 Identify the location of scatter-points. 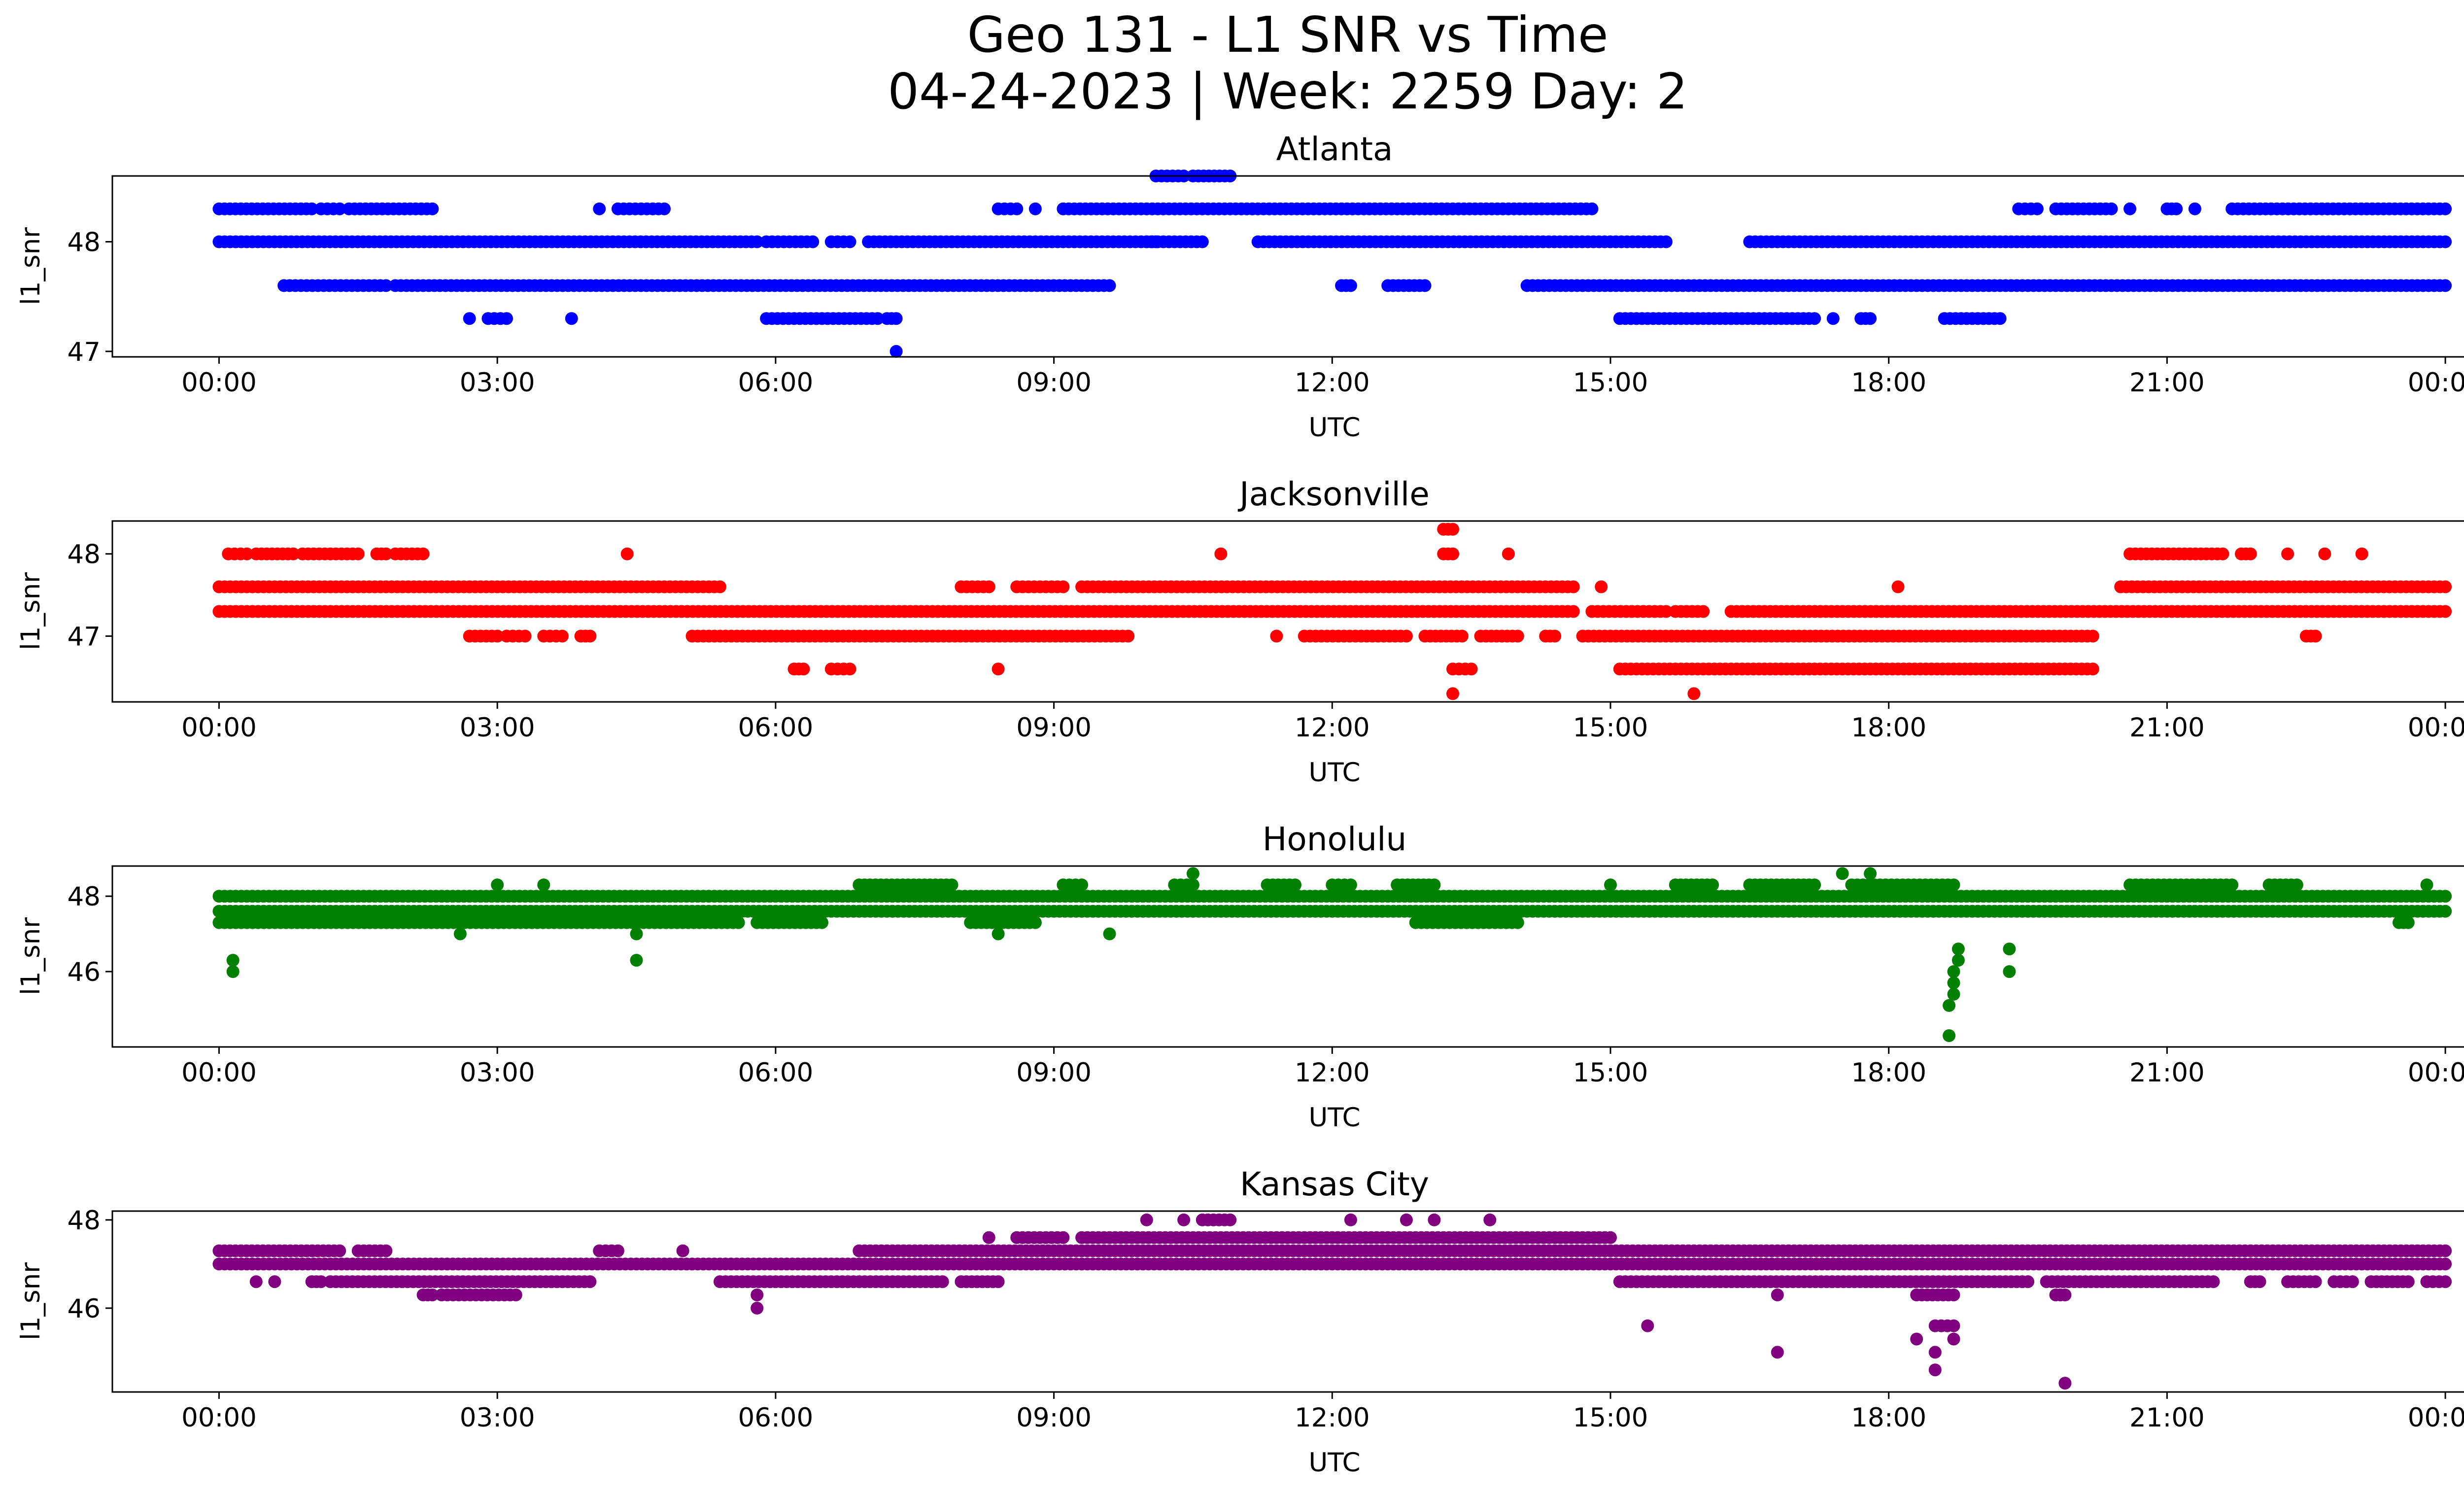
(1332, 955).